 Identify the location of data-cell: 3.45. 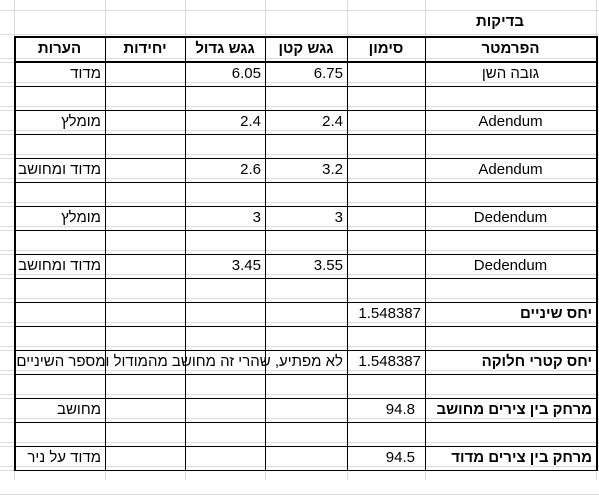
(246, 265).